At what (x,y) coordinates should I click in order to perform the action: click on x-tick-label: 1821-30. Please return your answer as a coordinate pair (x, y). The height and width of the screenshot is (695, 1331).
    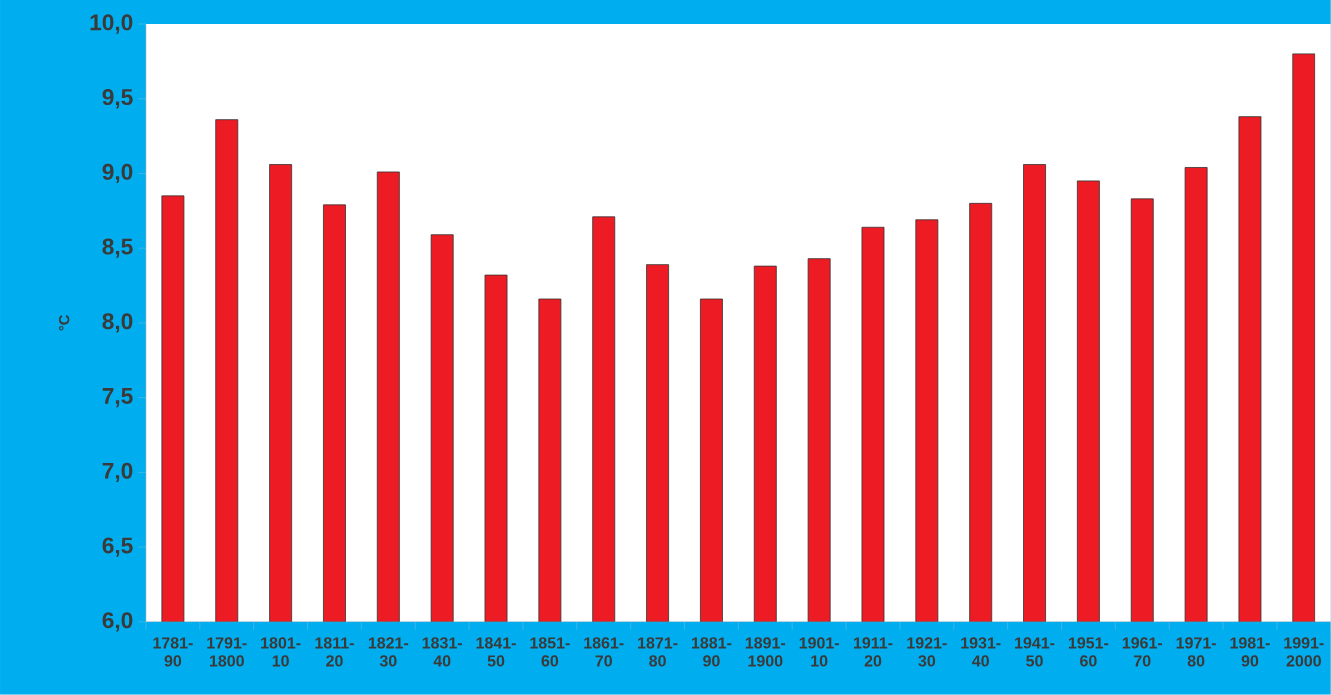
    Looking at the image, I should click on (388, 652).